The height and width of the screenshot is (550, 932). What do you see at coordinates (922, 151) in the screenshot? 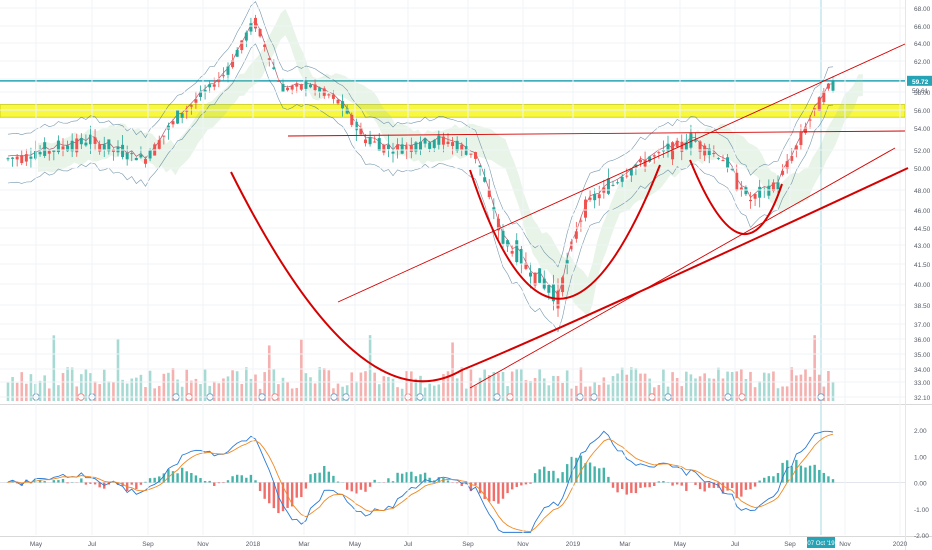
I see `y-tick-label: 52.00` at bounding box center [922, 151].